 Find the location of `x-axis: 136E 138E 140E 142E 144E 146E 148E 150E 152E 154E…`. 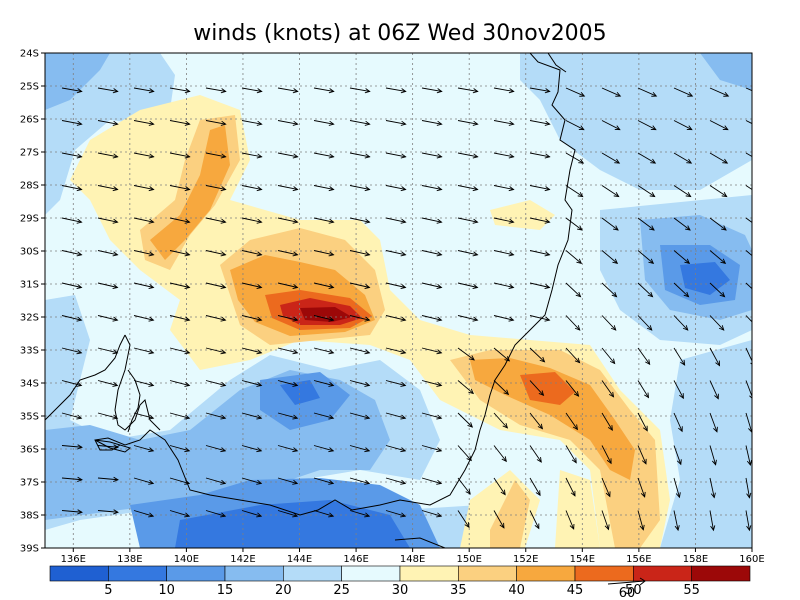

x-axis: 136E 138E 140E 142E 144E 146E 148E 150E 152E 154E… is located at coordinates (413, 556).